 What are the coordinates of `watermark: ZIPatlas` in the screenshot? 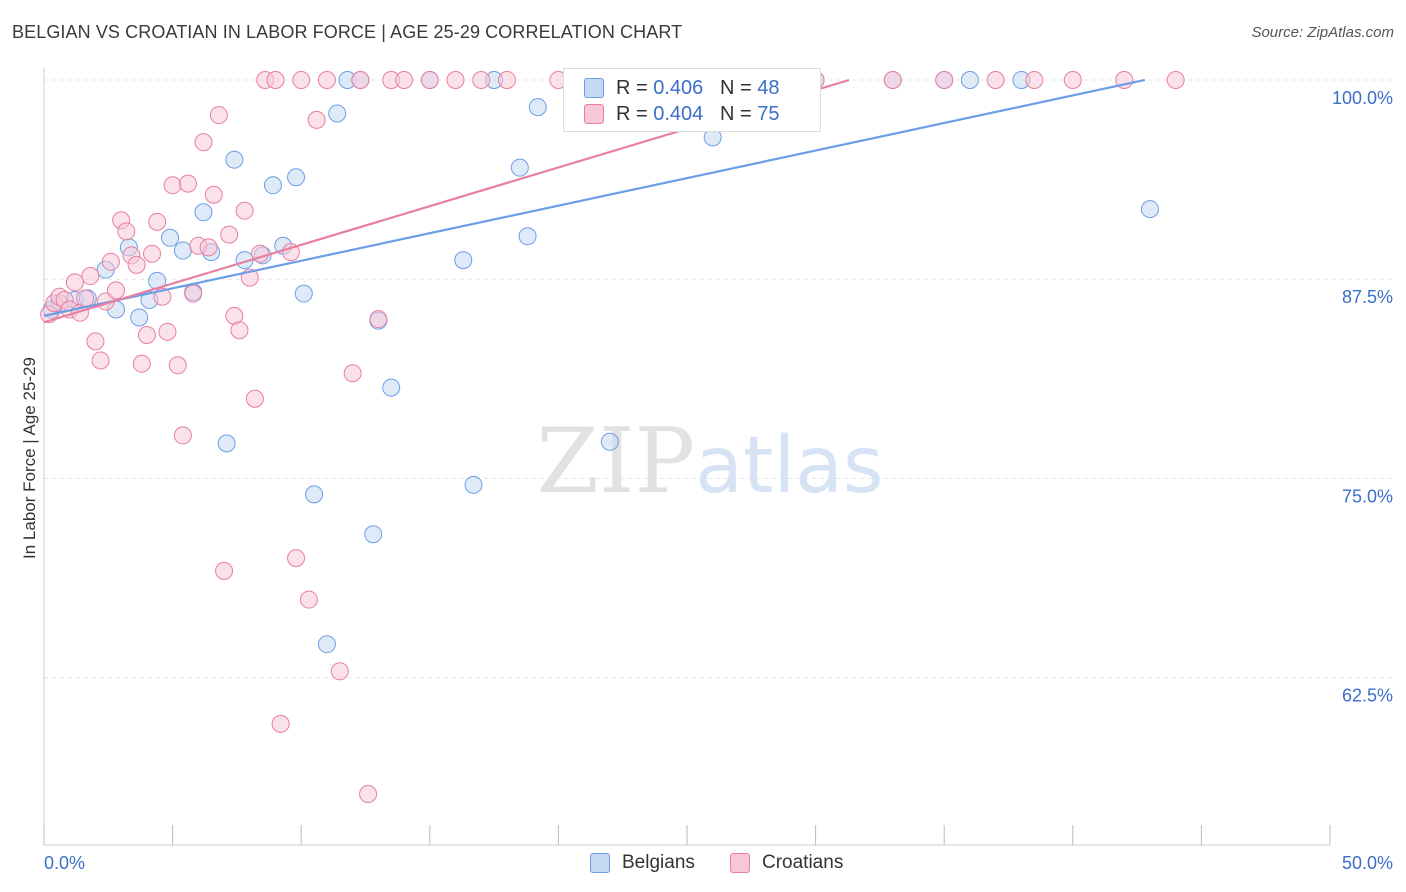 It's located at (709, 461).